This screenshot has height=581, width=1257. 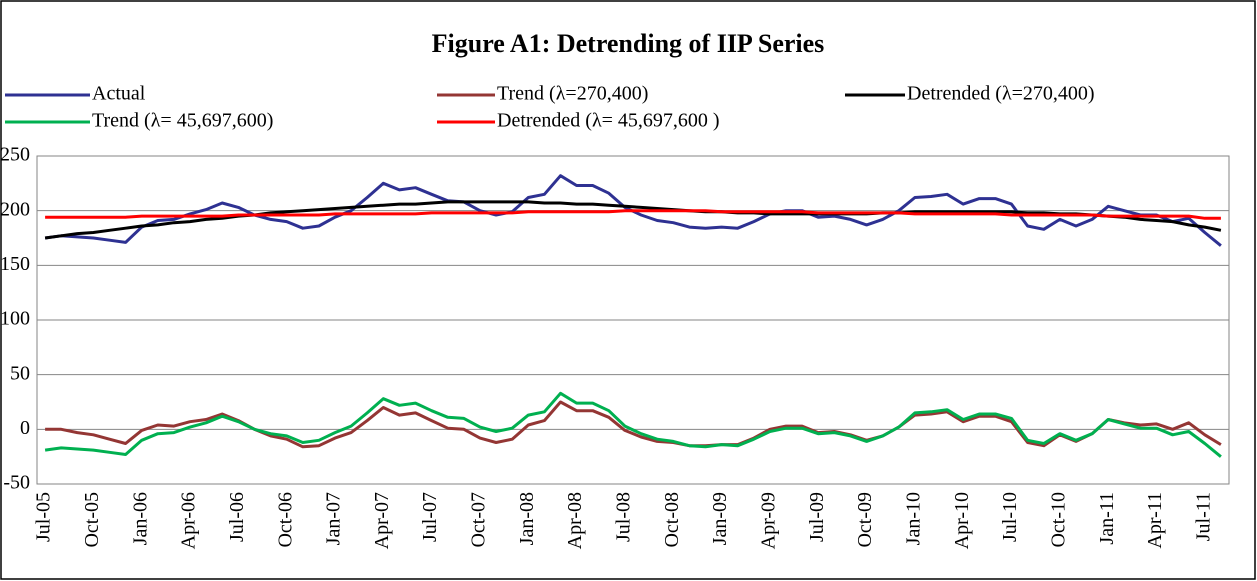 What do you see at coordinates (572, 94) in the screenshot?
I see `legend-label: Trend (λ=270,400)` at bounding box center [572, 94].